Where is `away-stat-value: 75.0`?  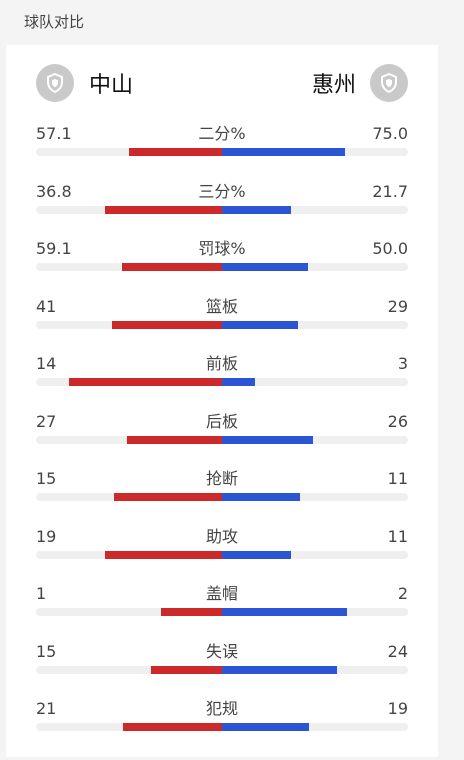
away-stat-value: 75.0 is located at coordinates (390, 133).